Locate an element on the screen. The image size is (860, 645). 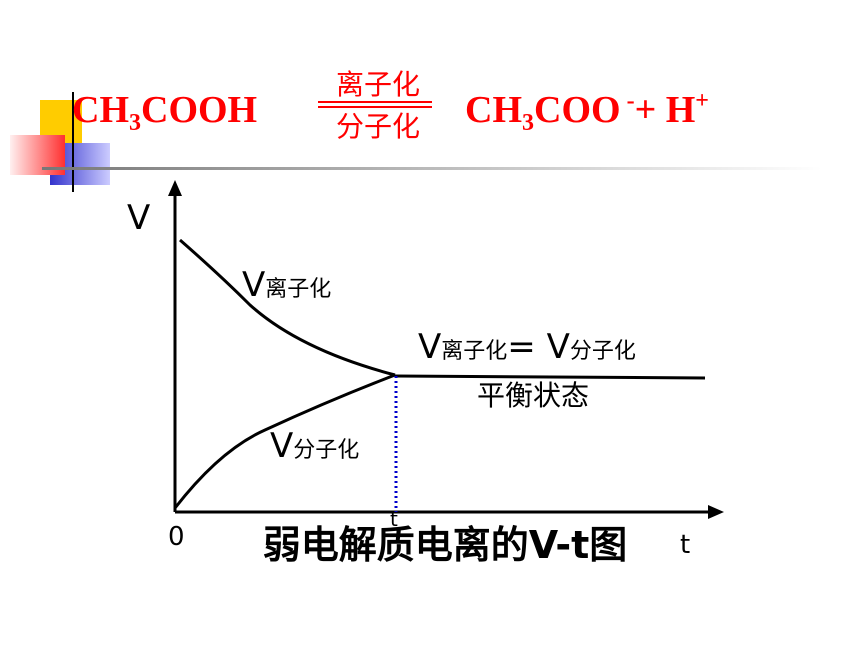
ionization-curve is located at coordinates (287, 307).